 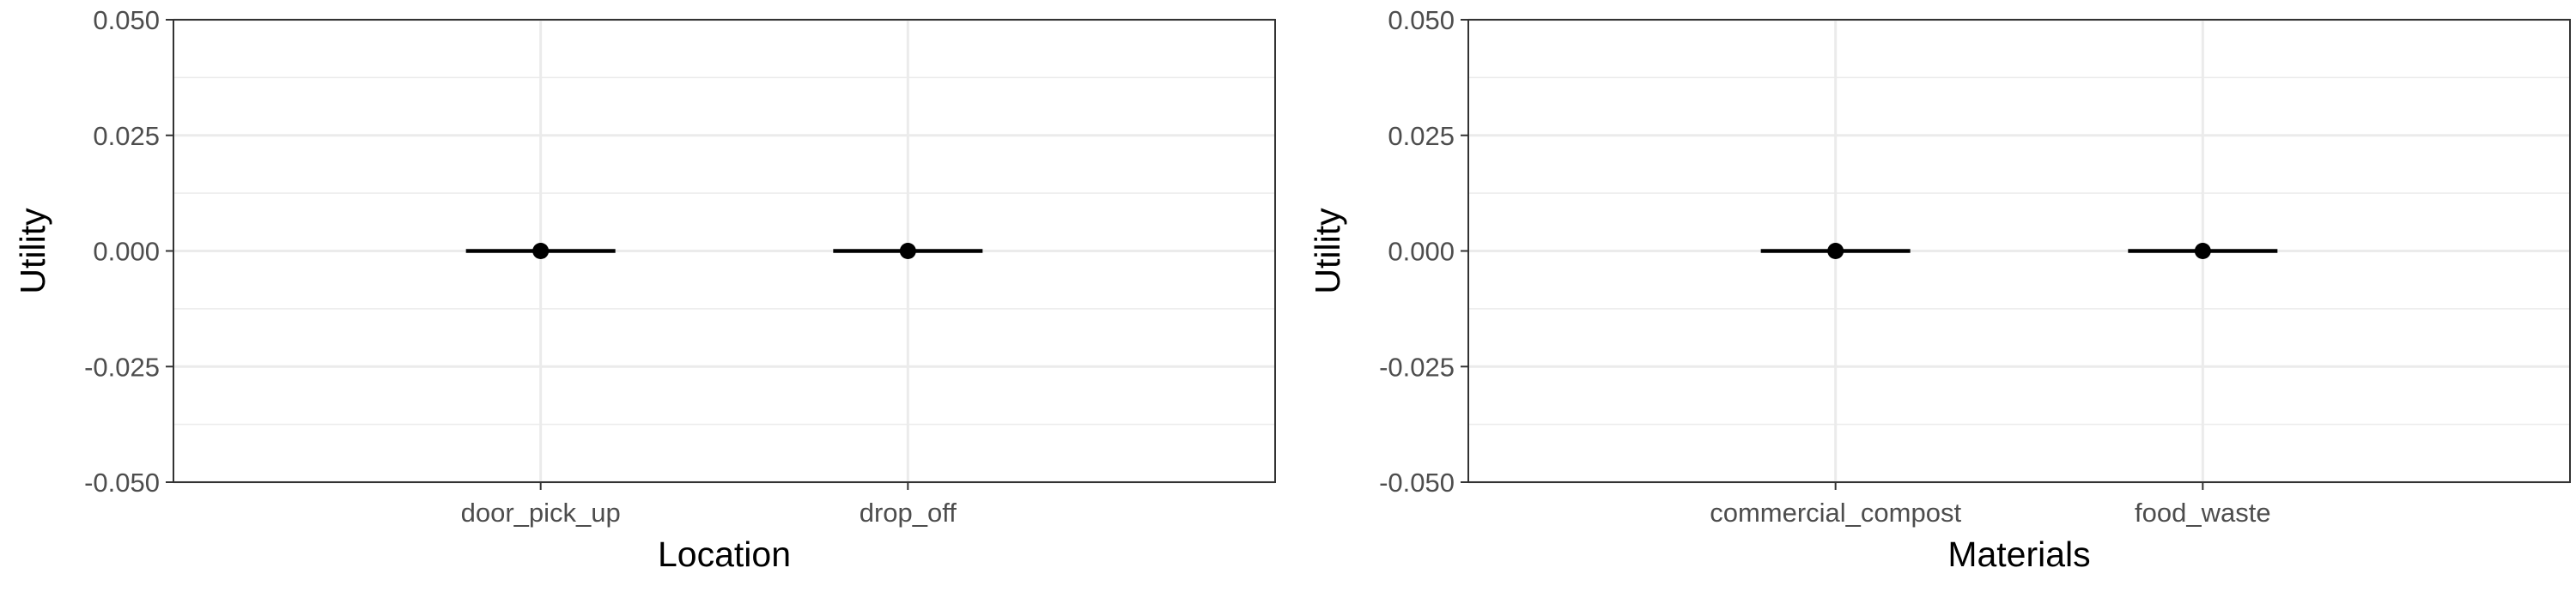 What do you see at coordinates (908, 513) in the screenshot?
I see `location-x-tick-label-drop_off: drop_off` at bounding box center [908, 513].